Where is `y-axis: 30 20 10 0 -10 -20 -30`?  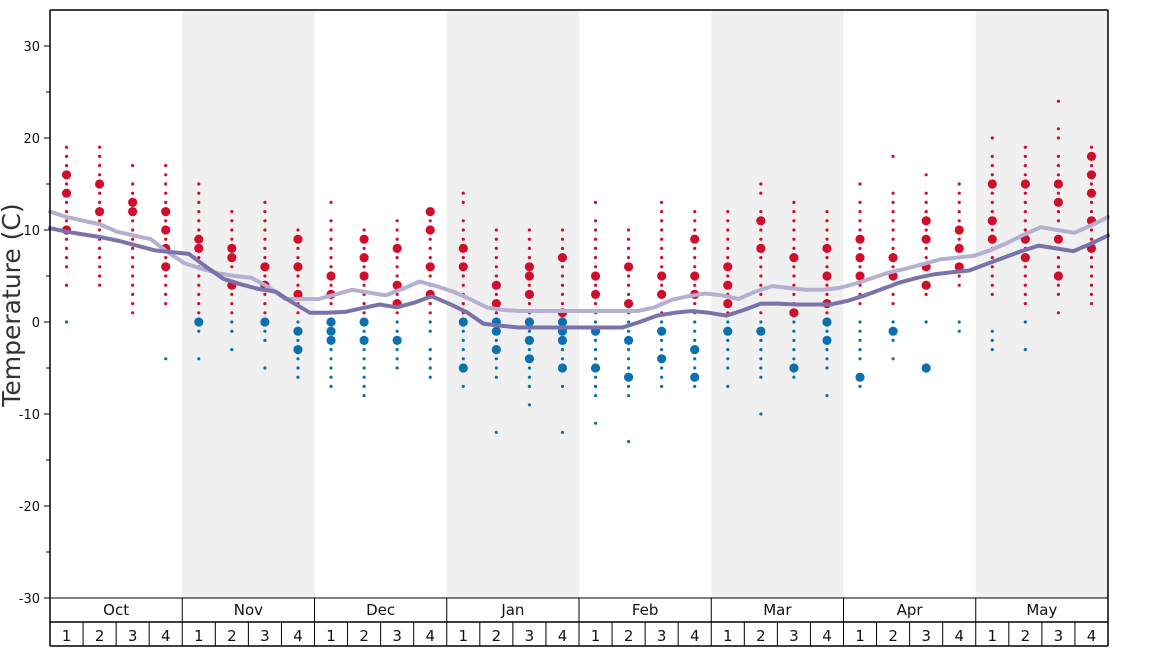 y-axis: 30 20 10 0 -10 -20 -30 is located at coordinates (34, 323).